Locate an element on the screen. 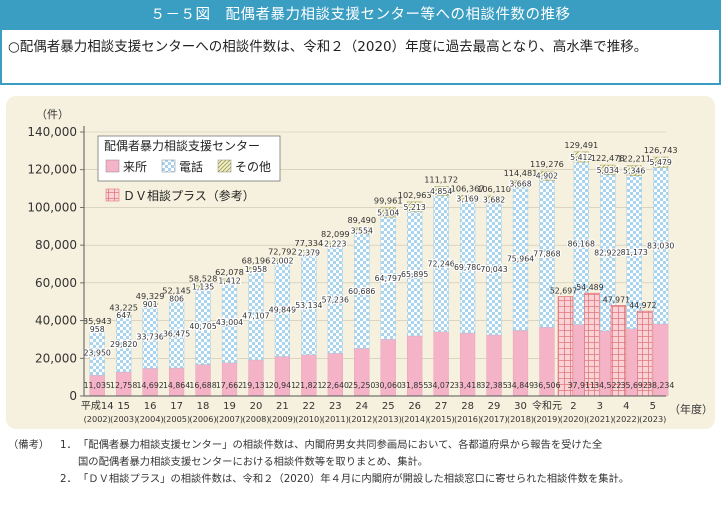 The width and height of the screenshot is (721, 506). visit-label: 34,522 is located at coordinates (607, 385).